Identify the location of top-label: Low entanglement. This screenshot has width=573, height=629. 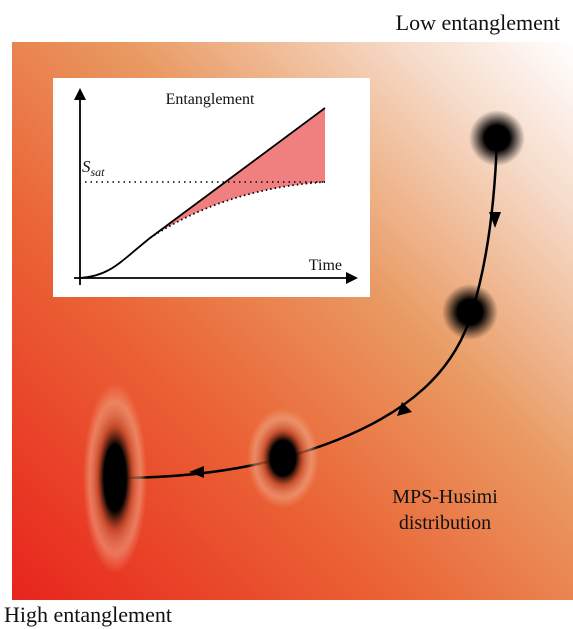
(478, 22).